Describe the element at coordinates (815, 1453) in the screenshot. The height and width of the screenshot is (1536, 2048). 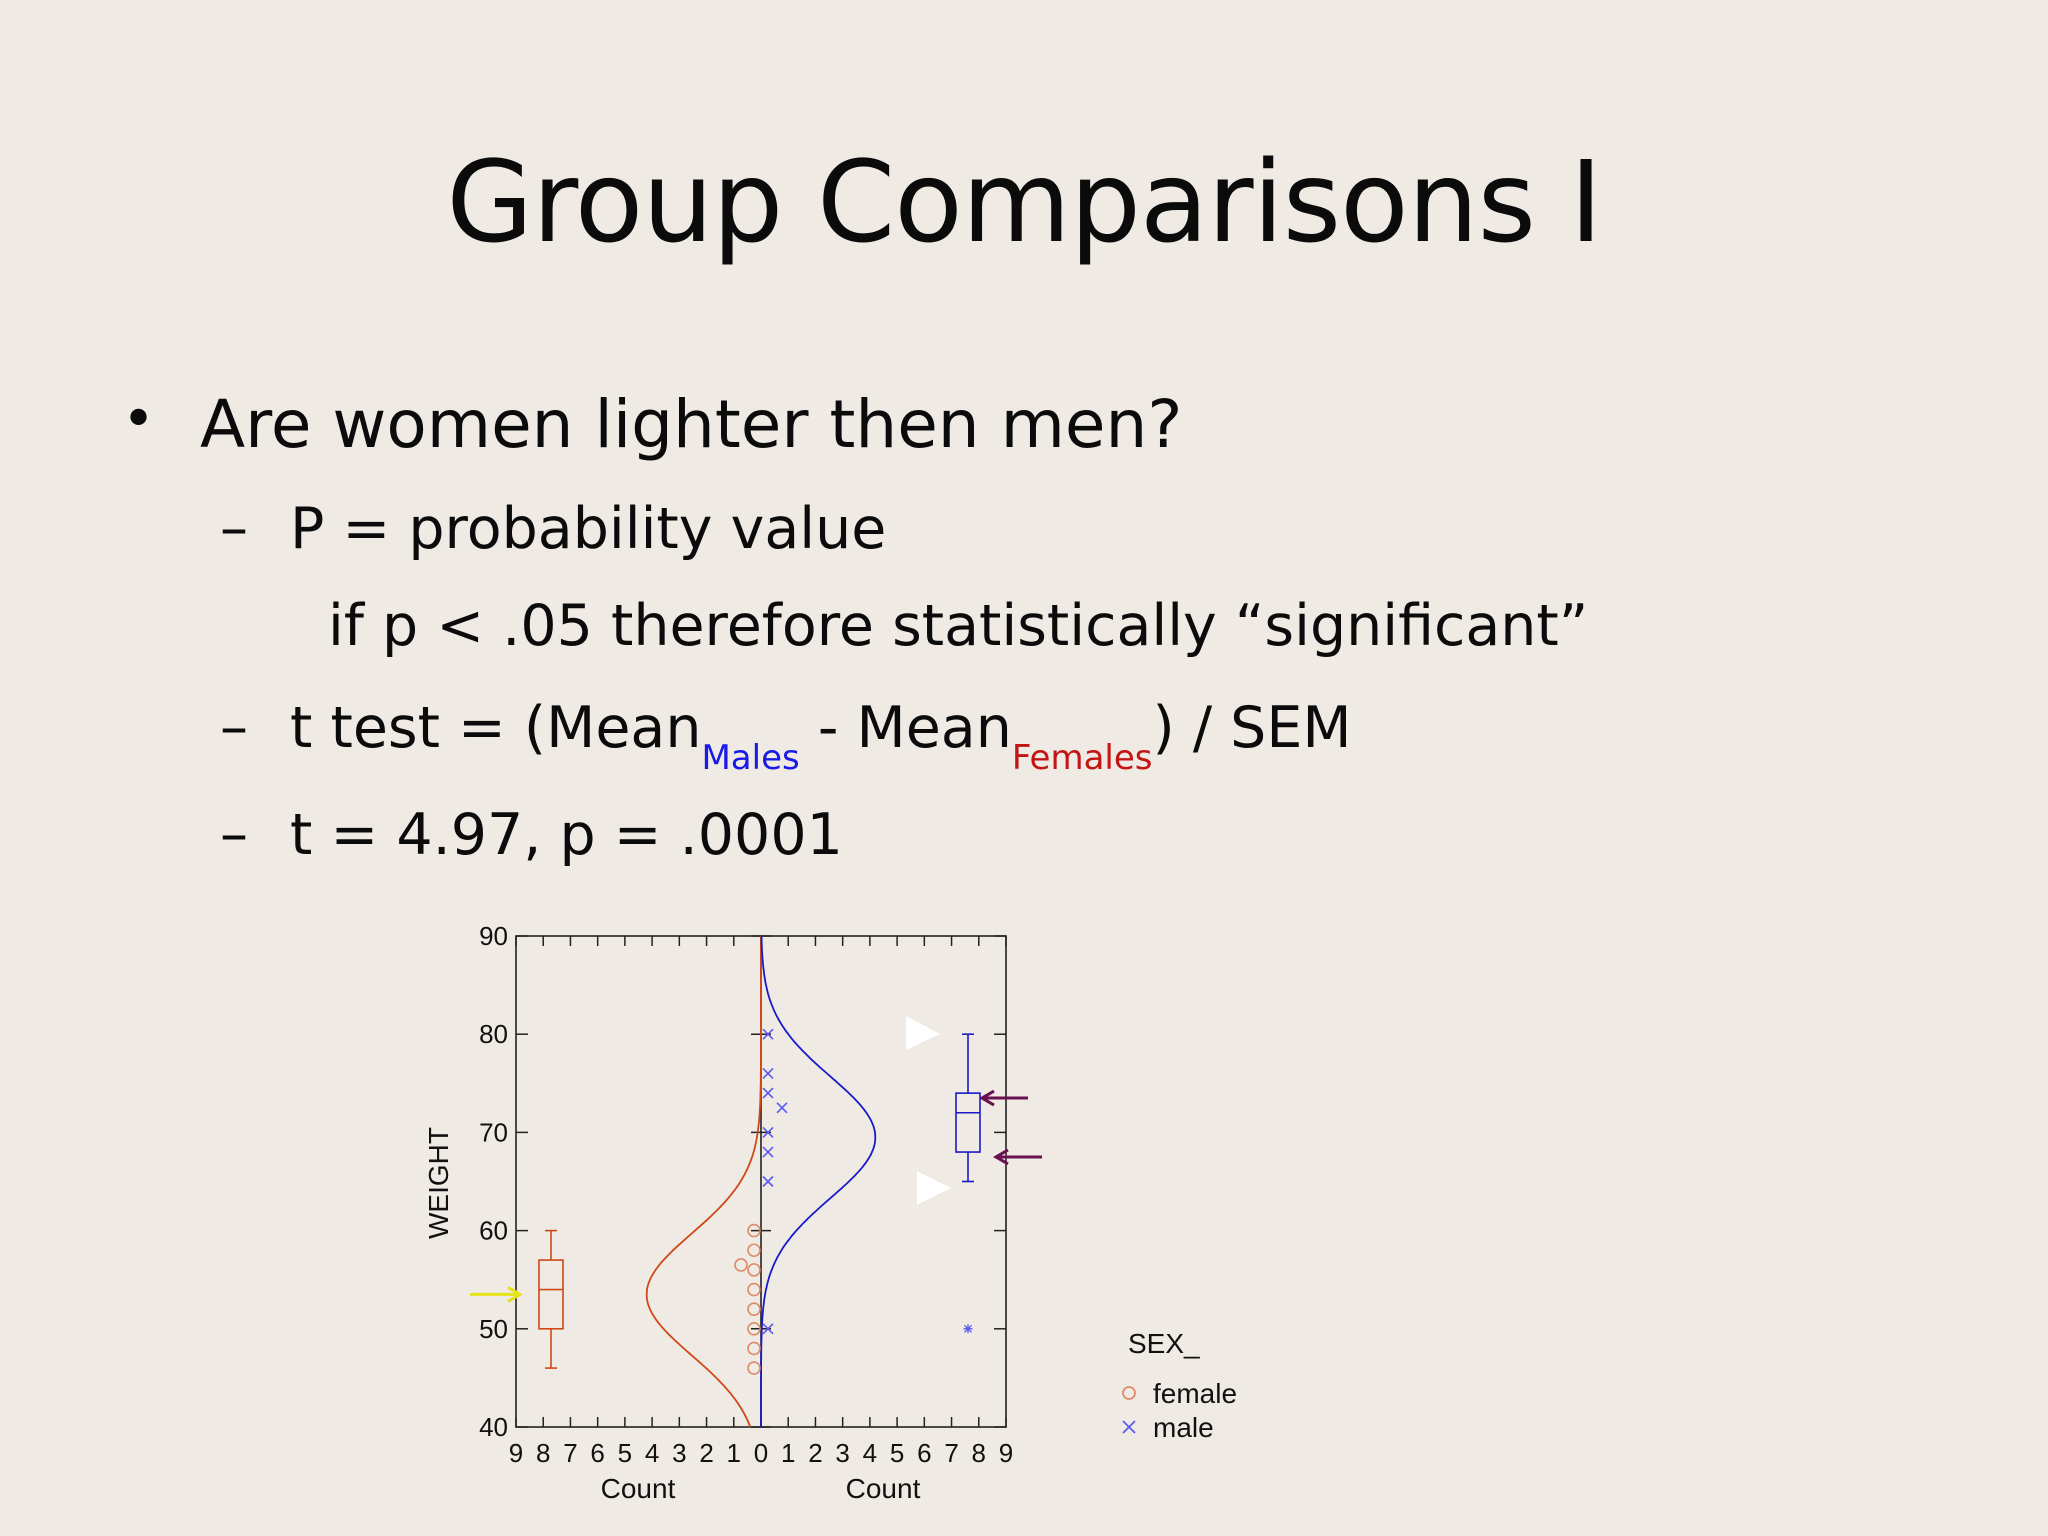
I see `x-tick-label-right: 2` at that location.